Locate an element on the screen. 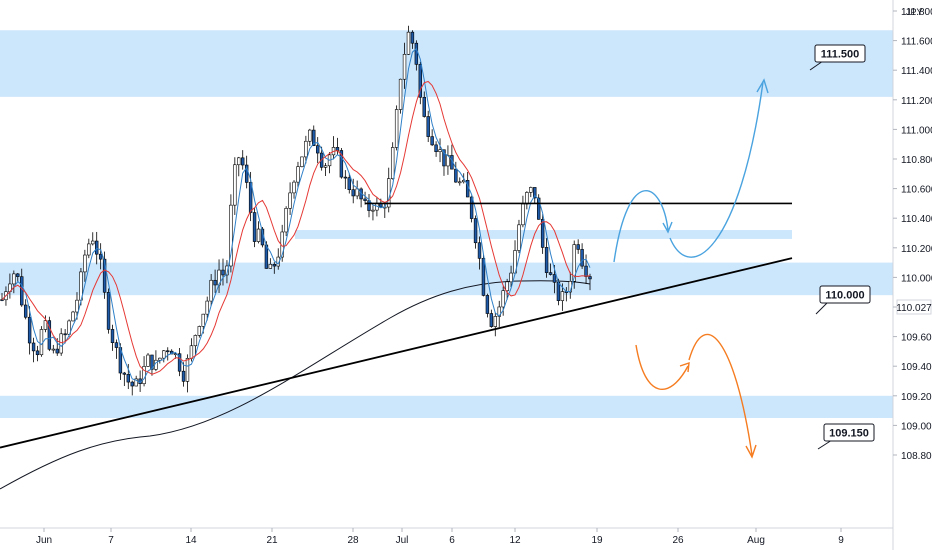  x-tick-label: 12 is located at coordinates (515, 540).